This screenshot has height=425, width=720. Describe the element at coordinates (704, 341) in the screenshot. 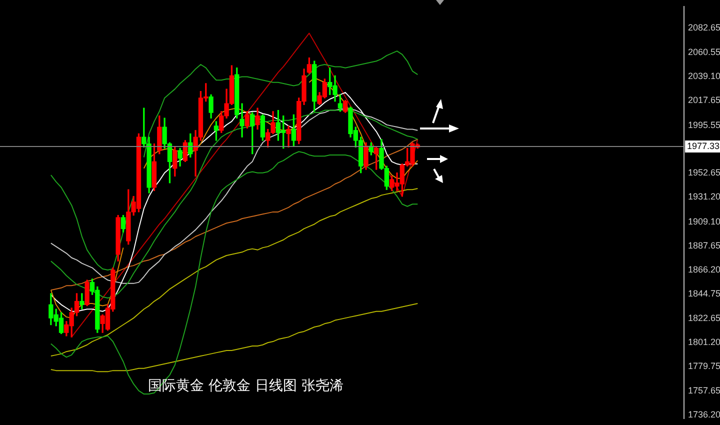

I see `y-tick-label: 1801.20` at that location.